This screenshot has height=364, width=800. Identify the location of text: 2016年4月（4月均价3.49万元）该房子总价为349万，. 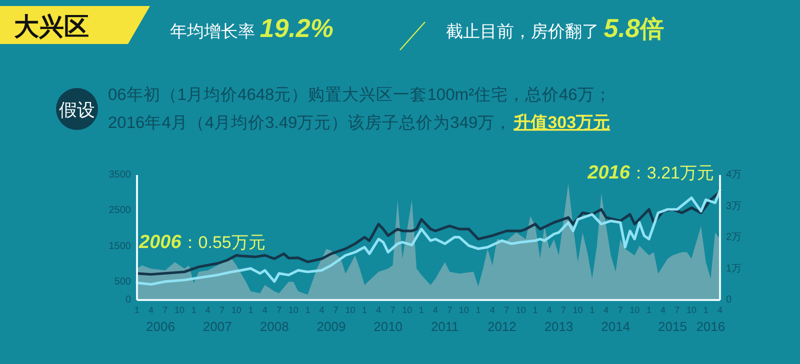
(310, 122).